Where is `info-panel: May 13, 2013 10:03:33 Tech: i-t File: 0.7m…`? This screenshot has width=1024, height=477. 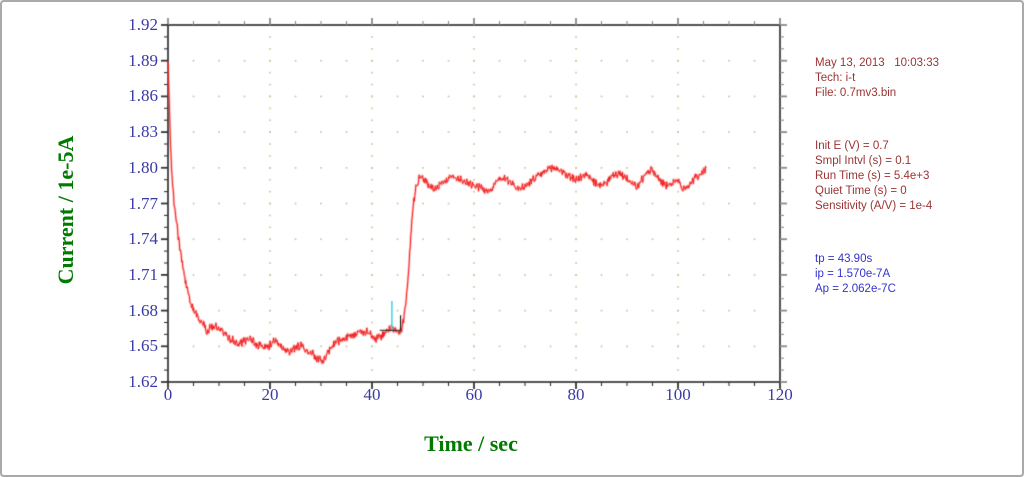
info-panel: May 13, 2013 10:03:33 Tech: i-t File: 0.7m… is located at coordinates (877, 180).